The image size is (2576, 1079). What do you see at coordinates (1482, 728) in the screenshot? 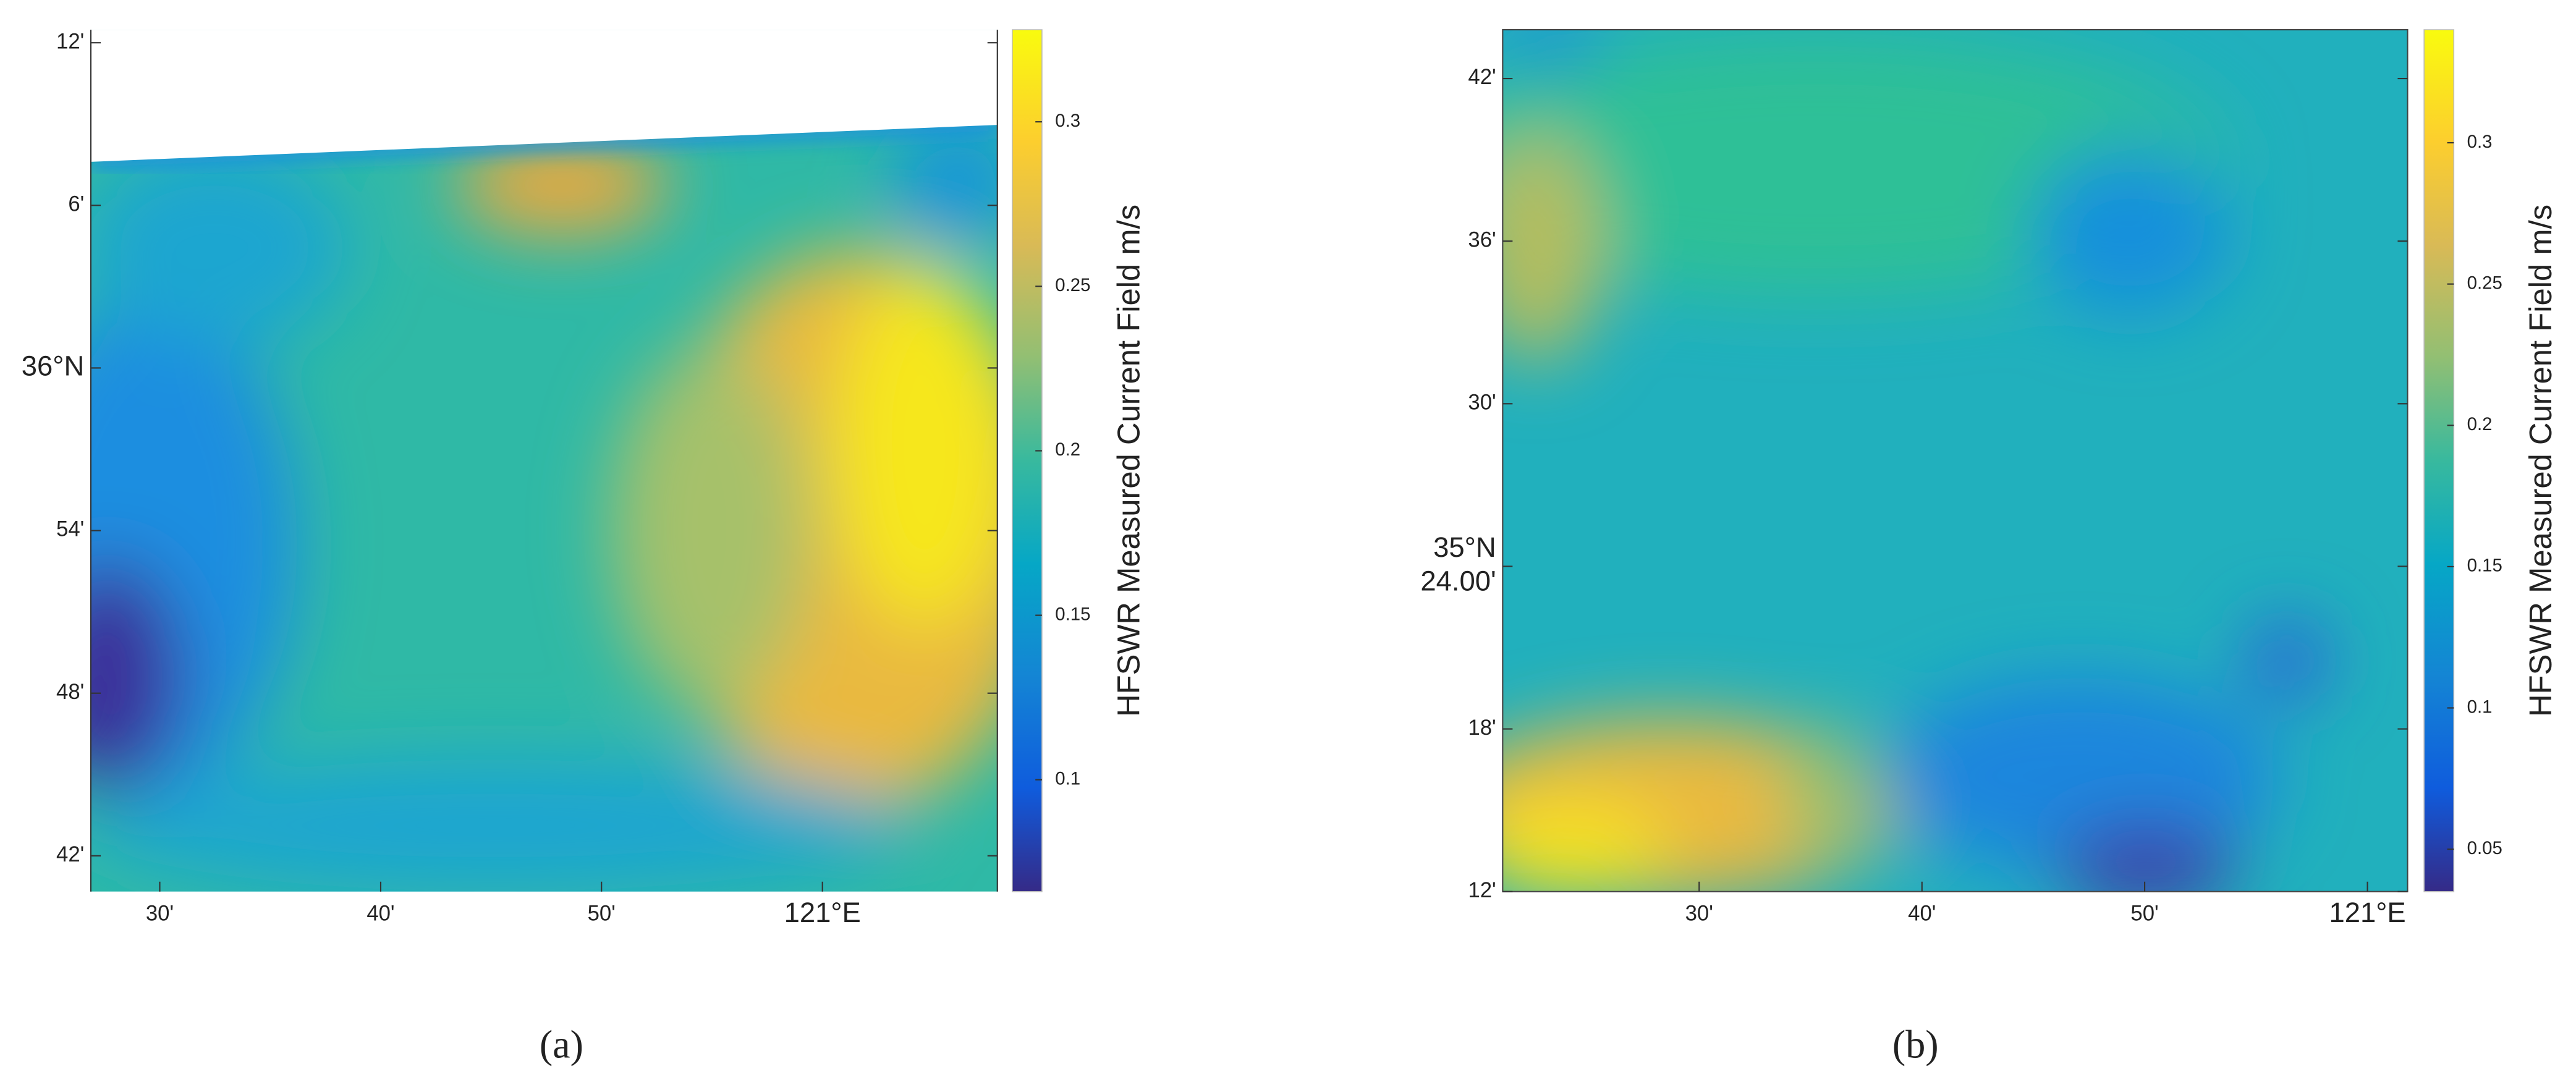
I see `y-tick-label: 18'` at bounding box center [1482, 728].